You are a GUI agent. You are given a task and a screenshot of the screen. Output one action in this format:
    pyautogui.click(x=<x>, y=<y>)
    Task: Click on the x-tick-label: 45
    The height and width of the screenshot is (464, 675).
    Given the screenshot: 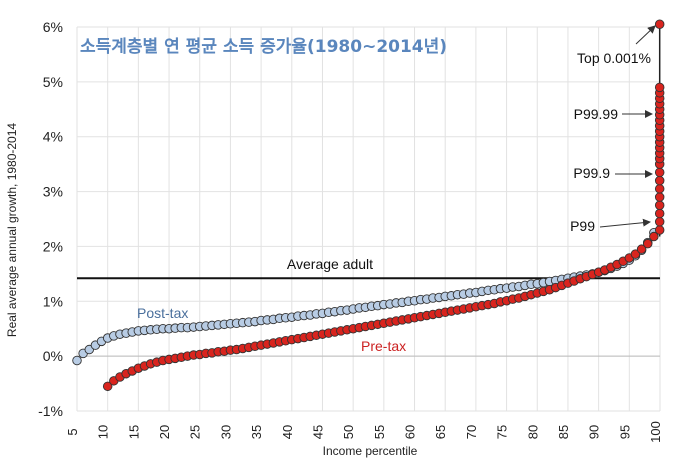 What is the action you would take?
    pyautogui.click(x=317, y=432)
    